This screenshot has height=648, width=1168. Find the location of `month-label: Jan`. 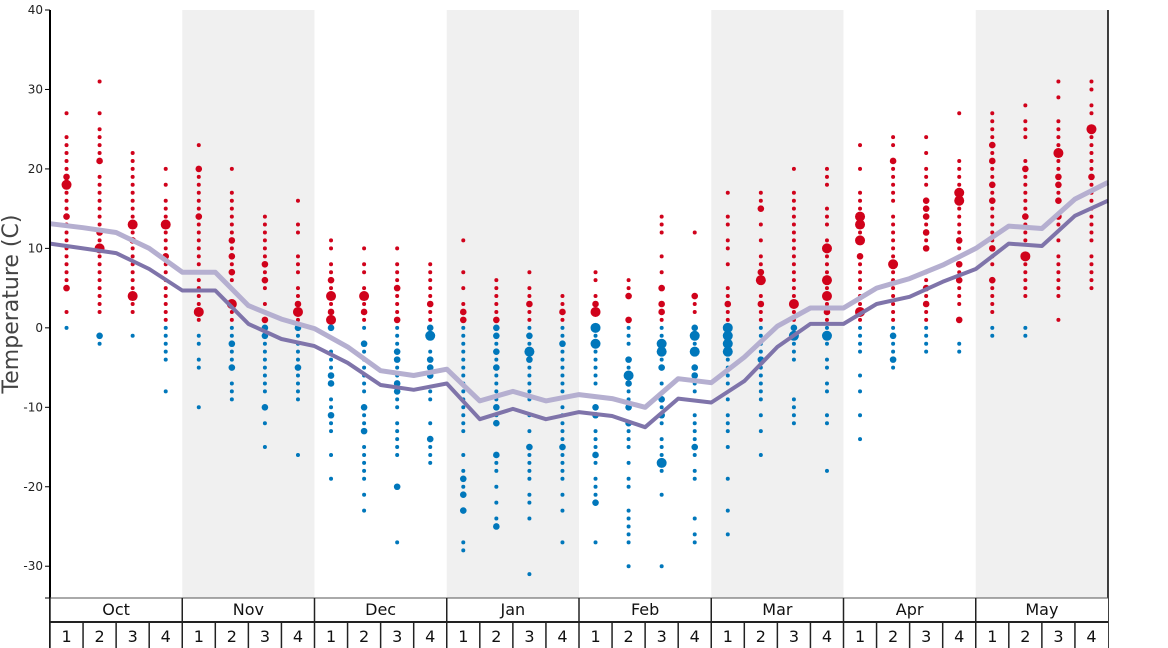

month-label: Jan is located at coordinates (513, 609).